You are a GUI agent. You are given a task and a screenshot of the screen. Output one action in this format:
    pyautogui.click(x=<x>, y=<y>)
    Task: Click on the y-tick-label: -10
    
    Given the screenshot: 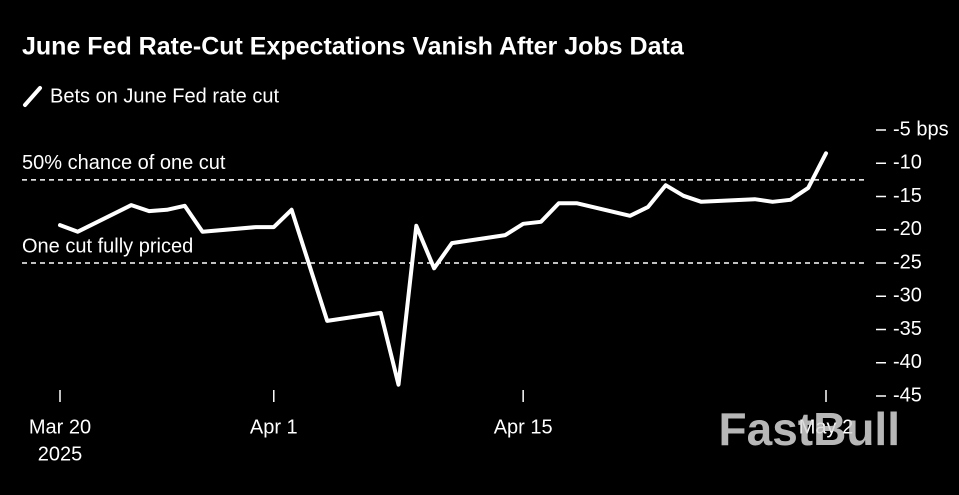 What is the action you would take?
    pyautogui.click(x=907, y=163)
    